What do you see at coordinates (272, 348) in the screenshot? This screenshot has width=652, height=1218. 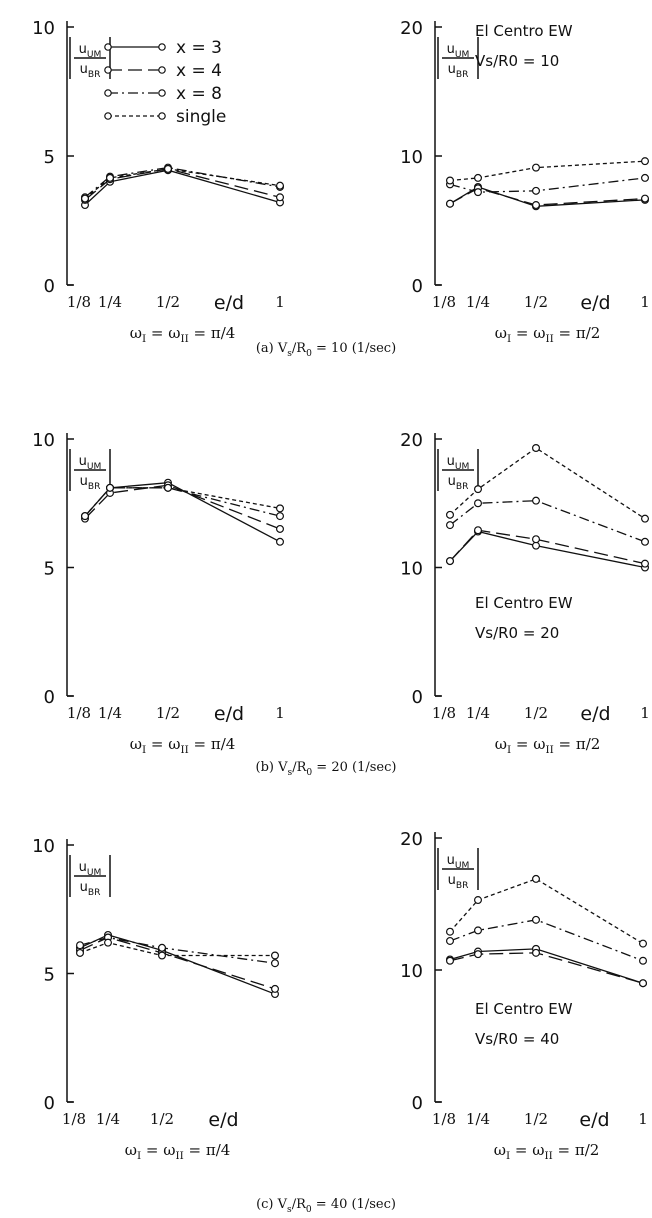 I see `text-run: (a) V` at bounding box center [272, 348].